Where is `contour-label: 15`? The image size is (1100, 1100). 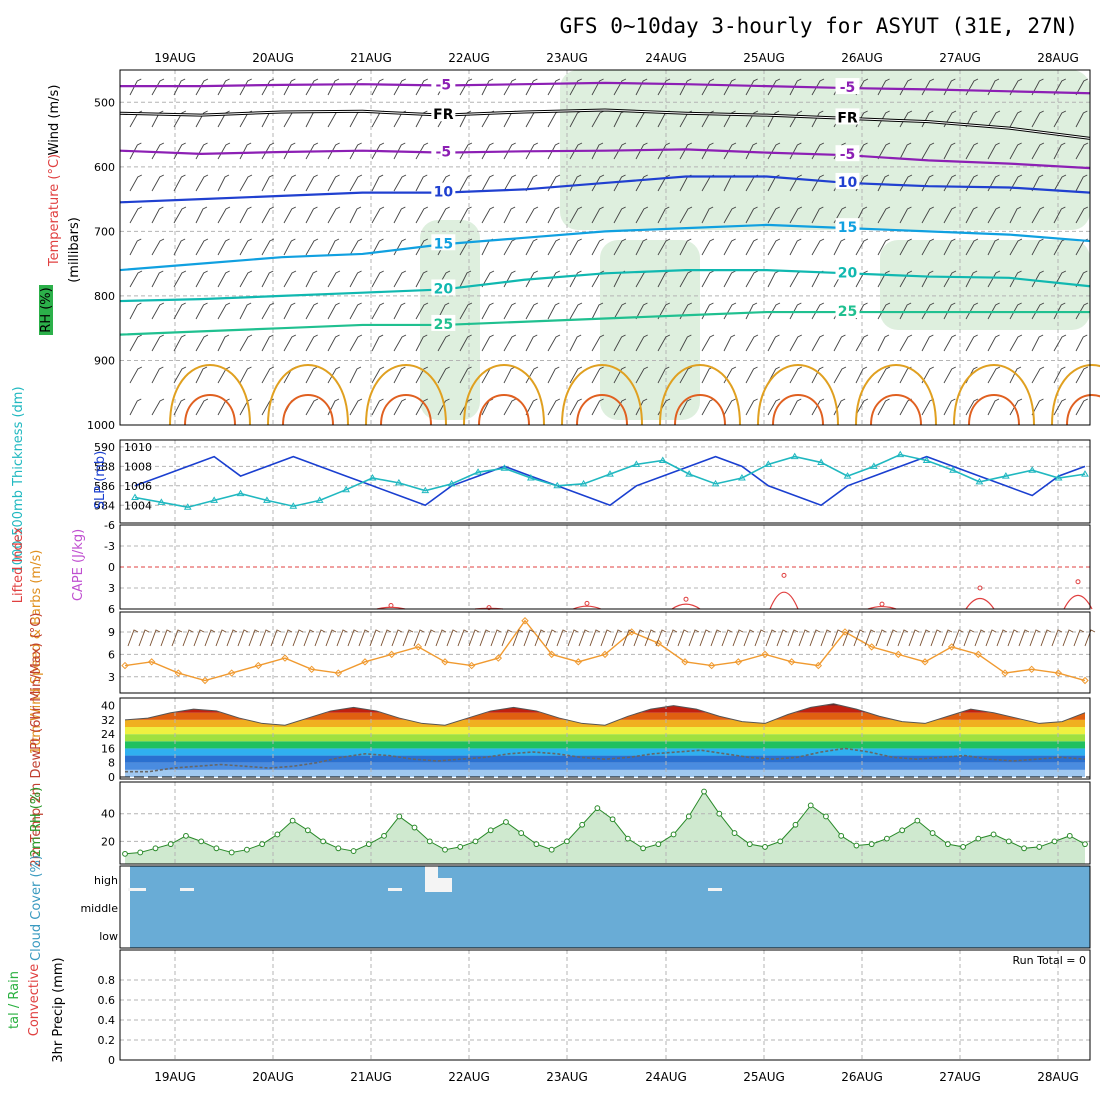 contour-label: 15 is located at coordinates (443, 244).